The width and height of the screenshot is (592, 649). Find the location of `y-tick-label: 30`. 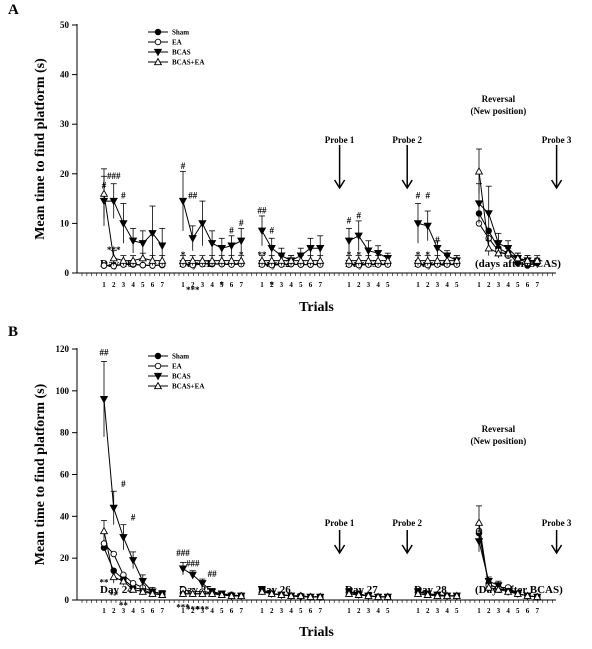

y-tick-label: 30 is located at coordinates (65, 124).